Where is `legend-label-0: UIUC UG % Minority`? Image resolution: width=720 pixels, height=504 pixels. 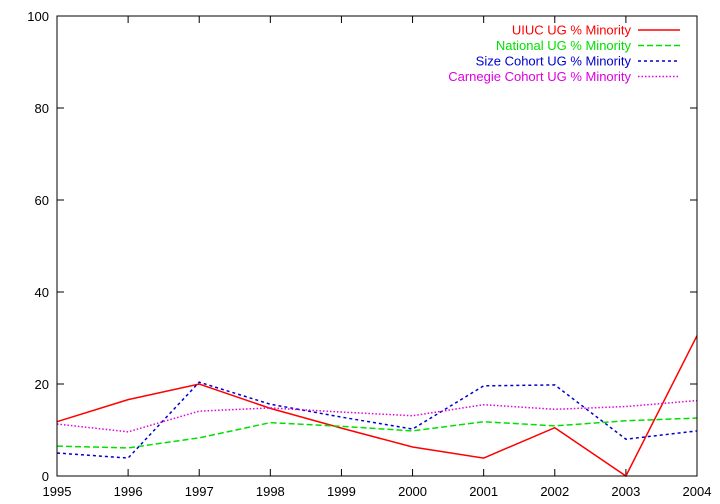 legend-label-0: UIUC UG % Minority is located at coordinates (572, 30).